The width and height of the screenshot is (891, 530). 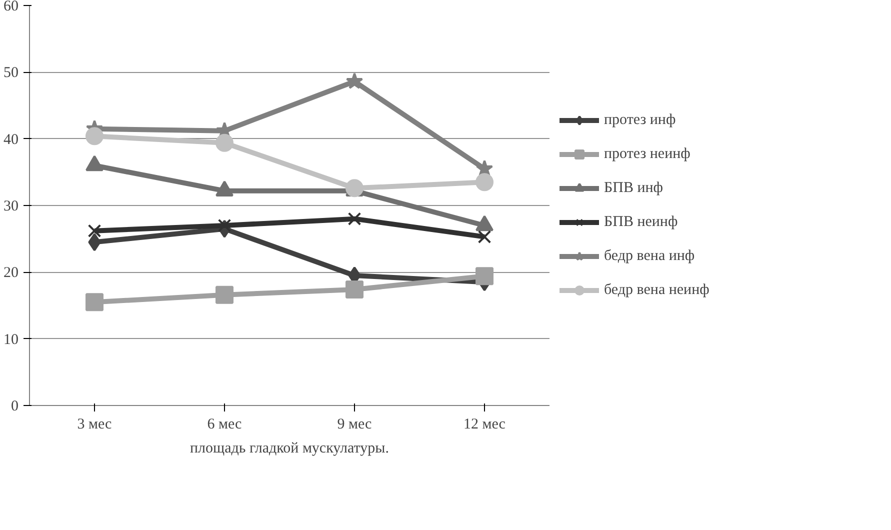 What do you see at coordinates (11, 140) in the screenshot?
I see `y-tick-label: 40` at bounding box center [11, 140].